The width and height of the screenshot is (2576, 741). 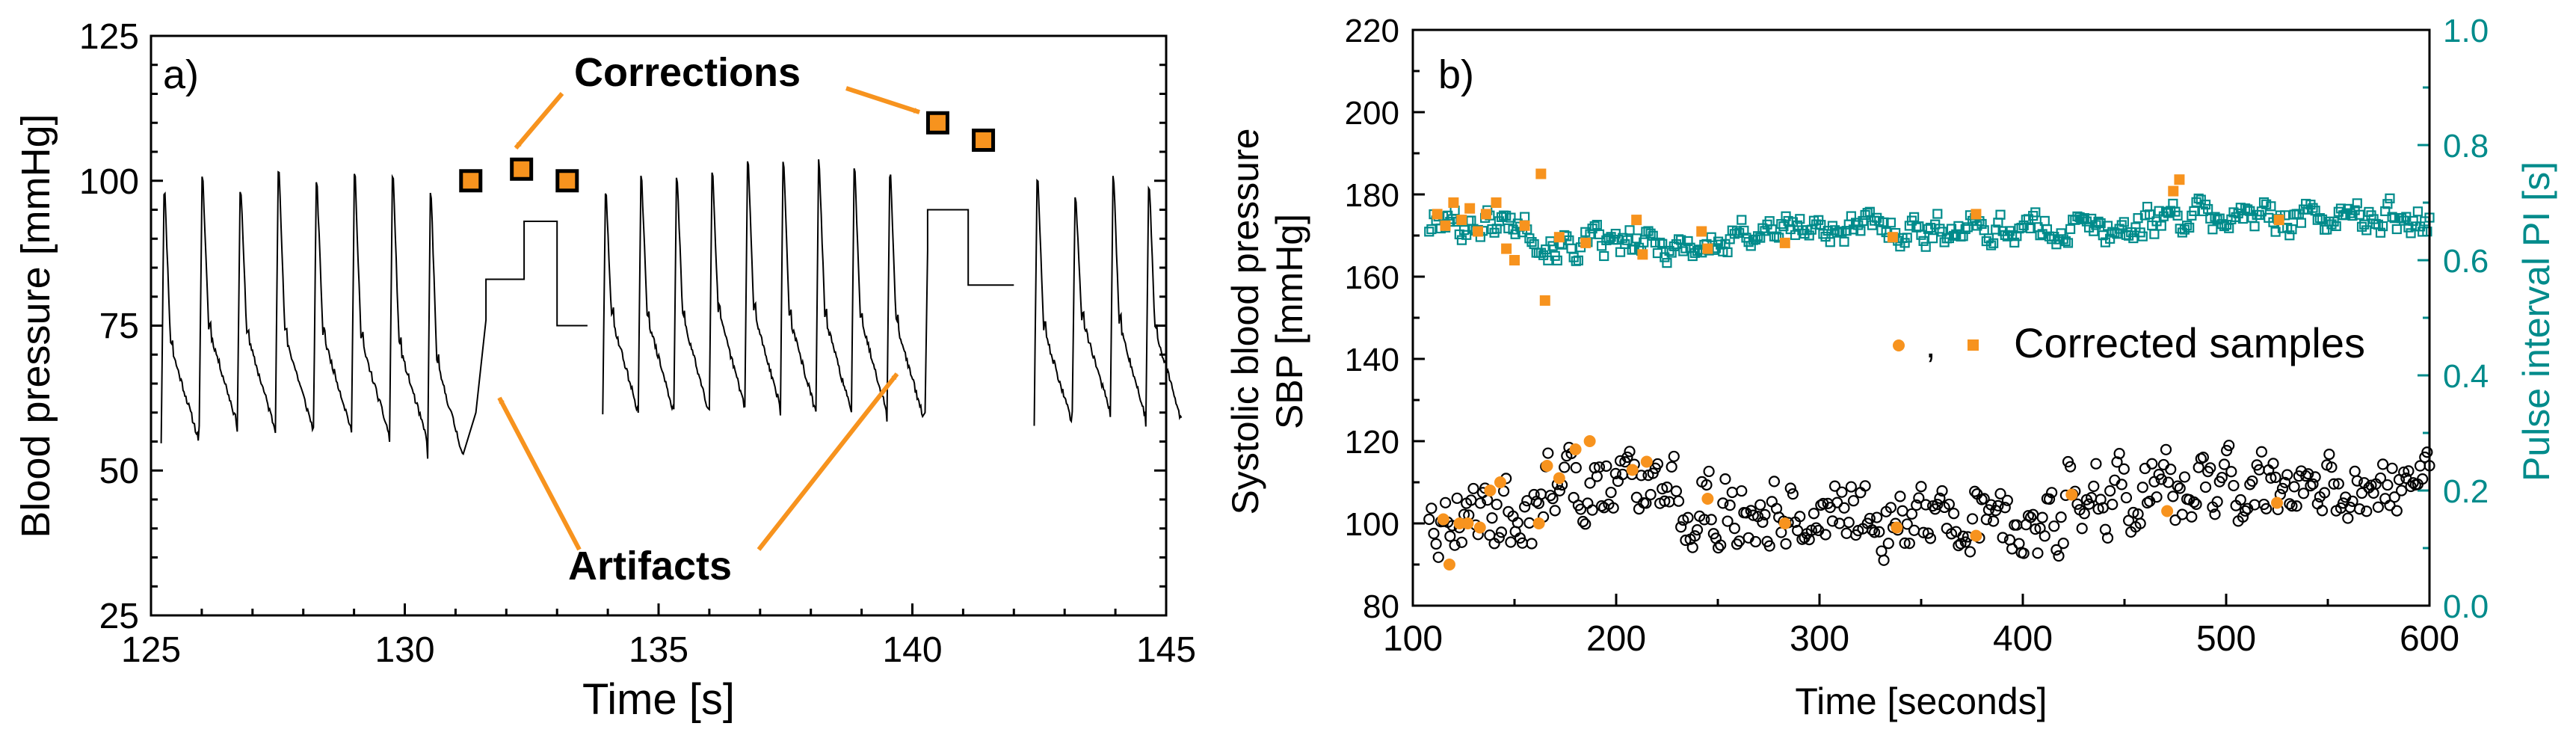 What do you see at coordinates (1372, 524) in the screenshot?
I see `panel-b-ytick-label: 100` at bounding box center [1372, 524].